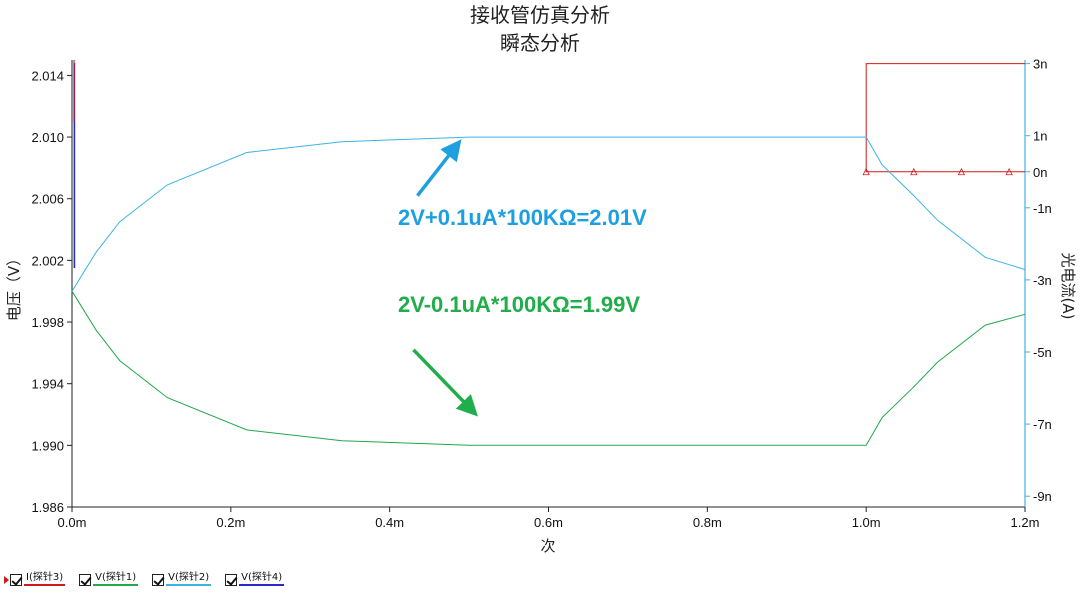 The image size is (1080, 599). I want to click on legend-label: V(探针4), so click(262, 579).